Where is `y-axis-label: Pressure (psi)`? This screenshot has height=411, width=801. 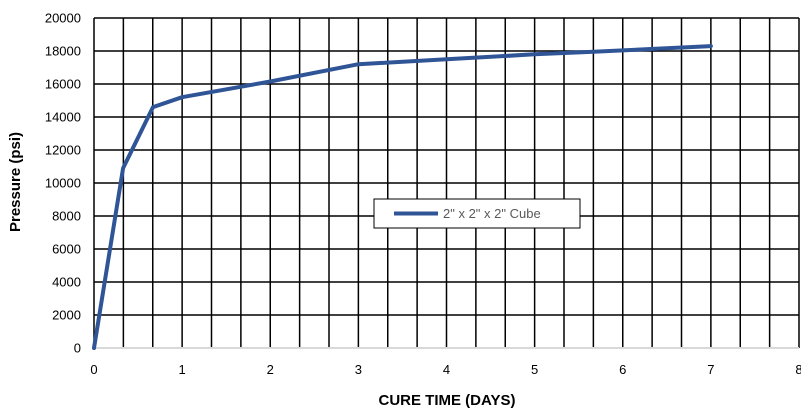
y-axis-label: Pressure (psi) is located at coordinates (15, 182).